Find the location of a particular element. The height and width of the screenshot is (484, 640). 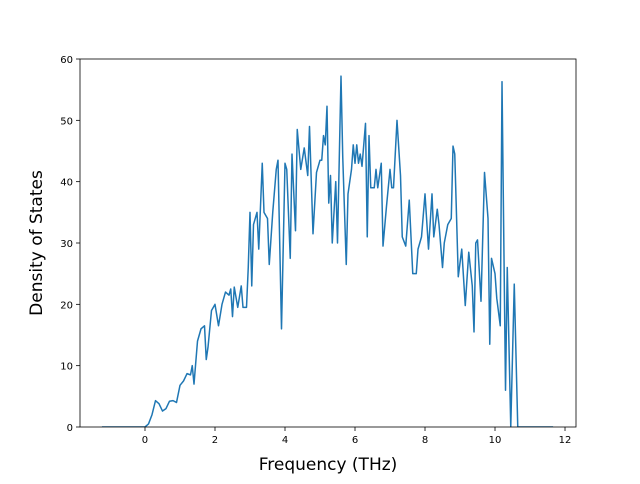

y-tick-label: 20 is located at coordinates (66, 305).